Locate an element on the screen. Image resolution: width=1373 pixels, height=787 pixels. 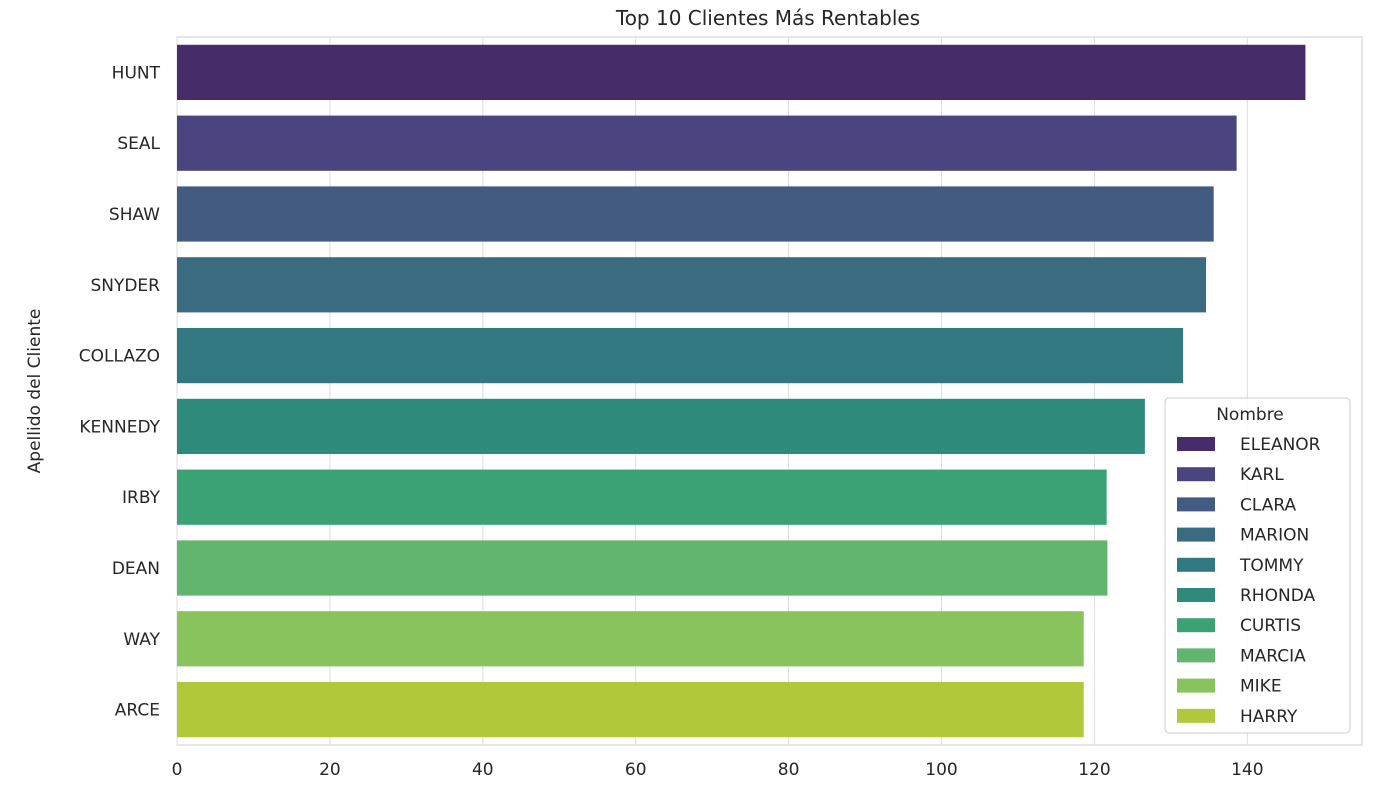
legend-entry: CURTIS is located at coordinates (1270, 626).